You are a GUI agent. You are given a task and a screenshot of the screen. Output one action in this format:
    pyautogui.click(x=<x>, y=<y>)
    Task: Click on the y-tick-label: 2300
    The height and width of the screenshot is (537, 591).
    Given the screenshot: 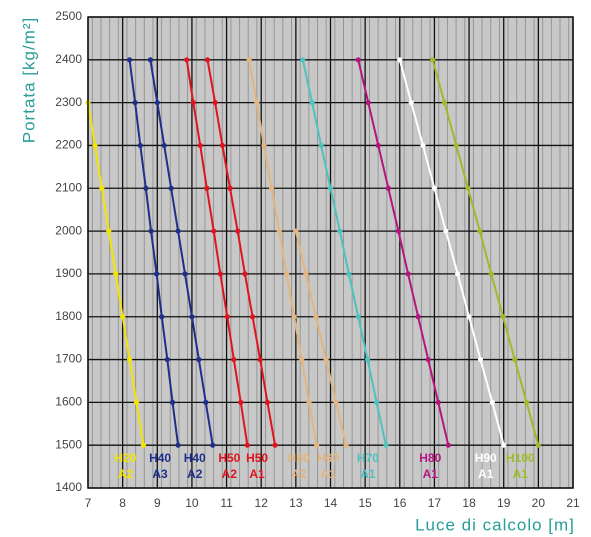 What is the action you would take?
    pyautogui.click(x=68, y=102)
    